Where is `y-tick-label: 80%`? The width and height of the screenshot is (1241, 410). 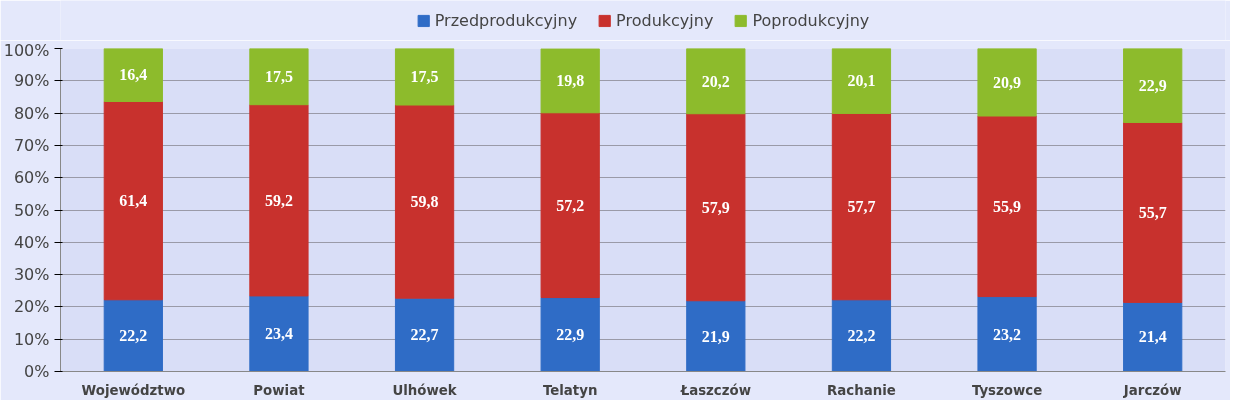 y-tick-label: 80% is located at coordinates (31, 113).